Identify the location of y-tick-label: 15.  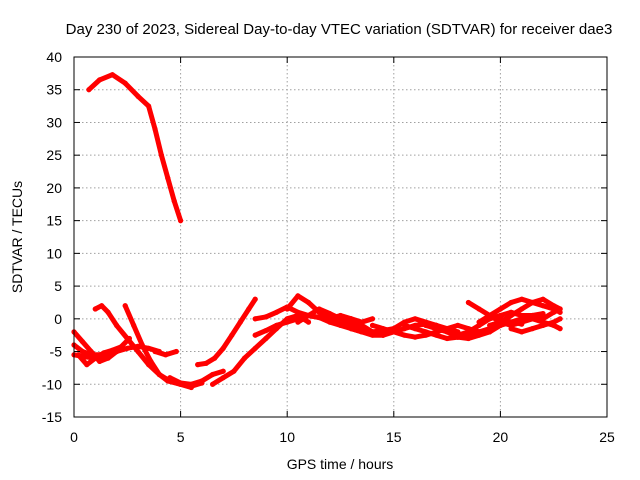
(54, 221).